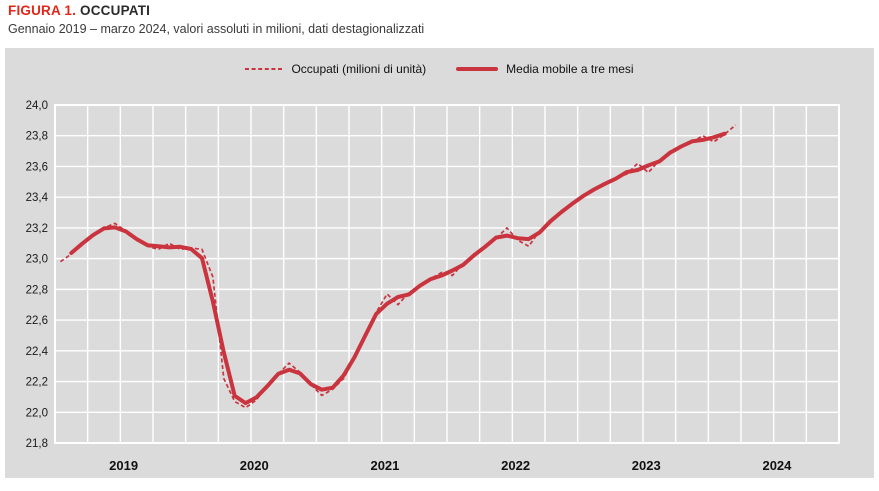 The image size is (879, 491). I want to click on legend-item-media-mobile: Media mobile a tre mesi, so click(545, 69).